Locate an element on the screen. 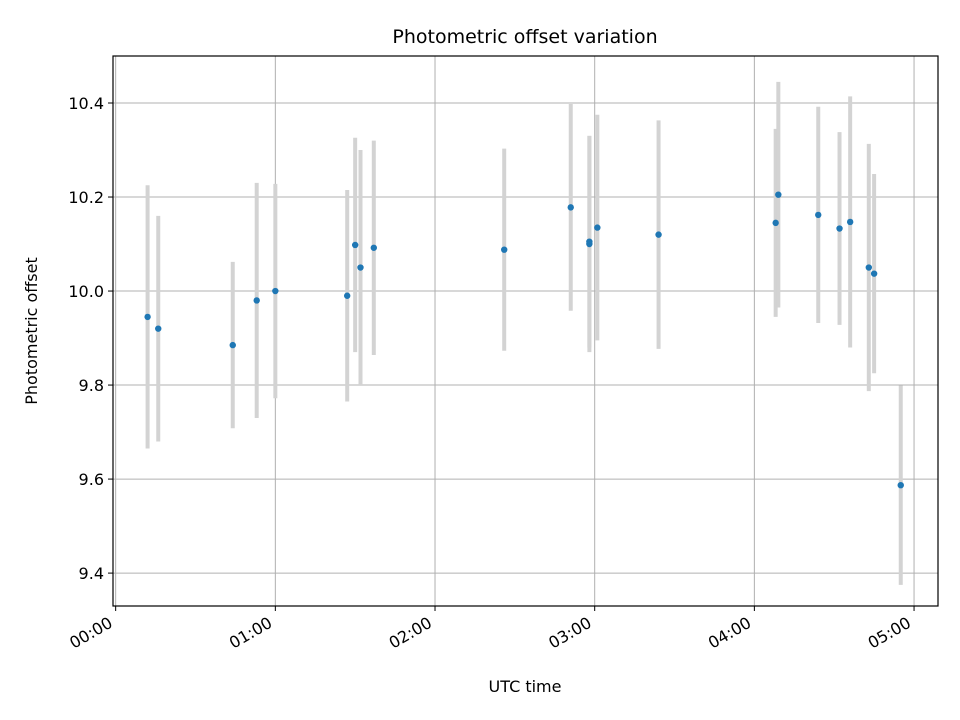 Image resolution: width=960 pixels, height=720 pixels. y-tick-label: 10.2 is located at coordinates (86, 197).